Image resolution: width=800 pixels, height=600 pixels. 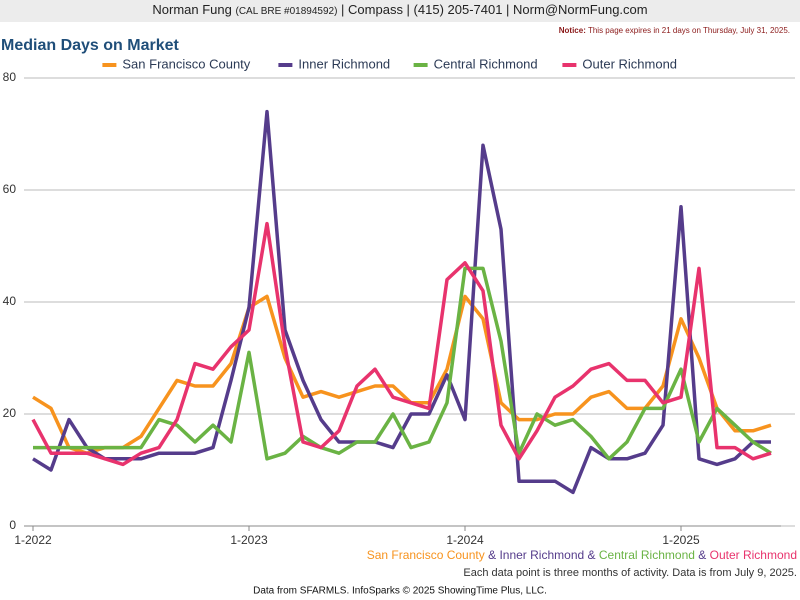 I want to click on legend-label: Outer Richmond, so click(x=629, y=63).